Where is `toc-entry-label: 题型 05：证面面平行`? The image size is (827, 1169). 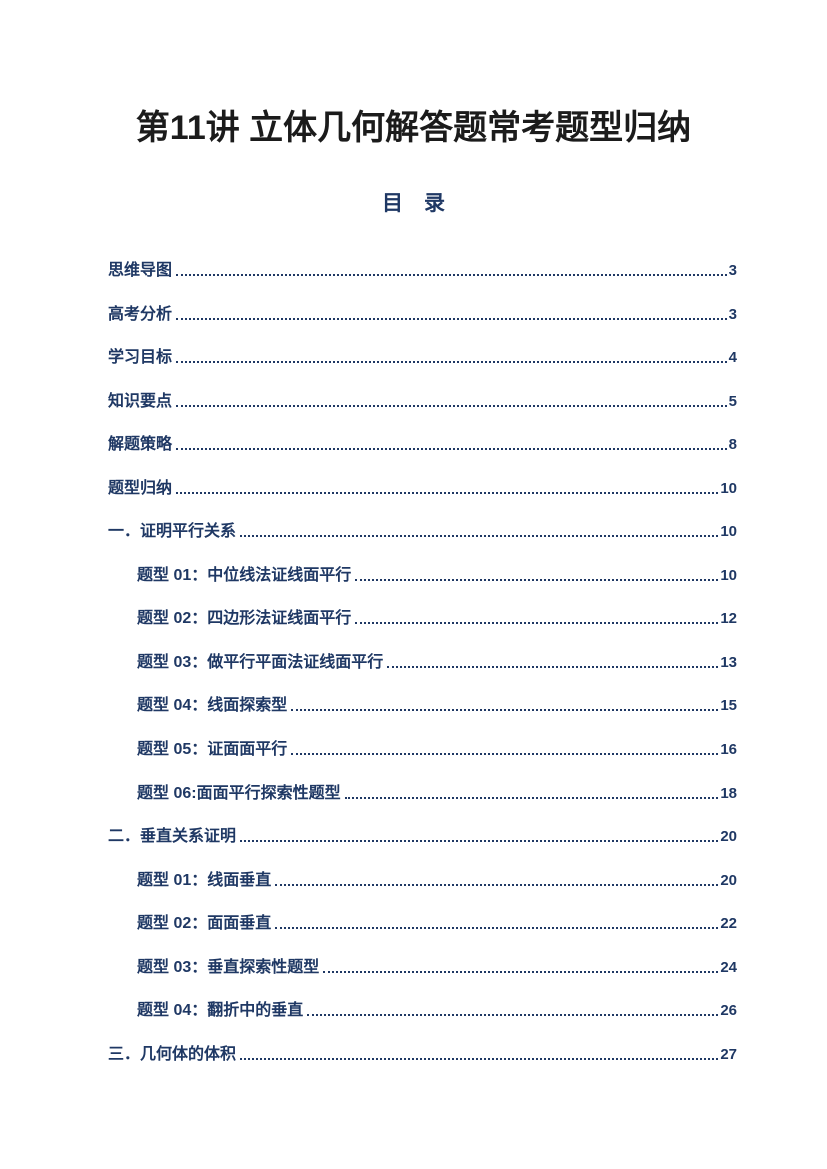 toc-entry-label: 题型 05：证面面平行 is located at coordinates (212, 750).